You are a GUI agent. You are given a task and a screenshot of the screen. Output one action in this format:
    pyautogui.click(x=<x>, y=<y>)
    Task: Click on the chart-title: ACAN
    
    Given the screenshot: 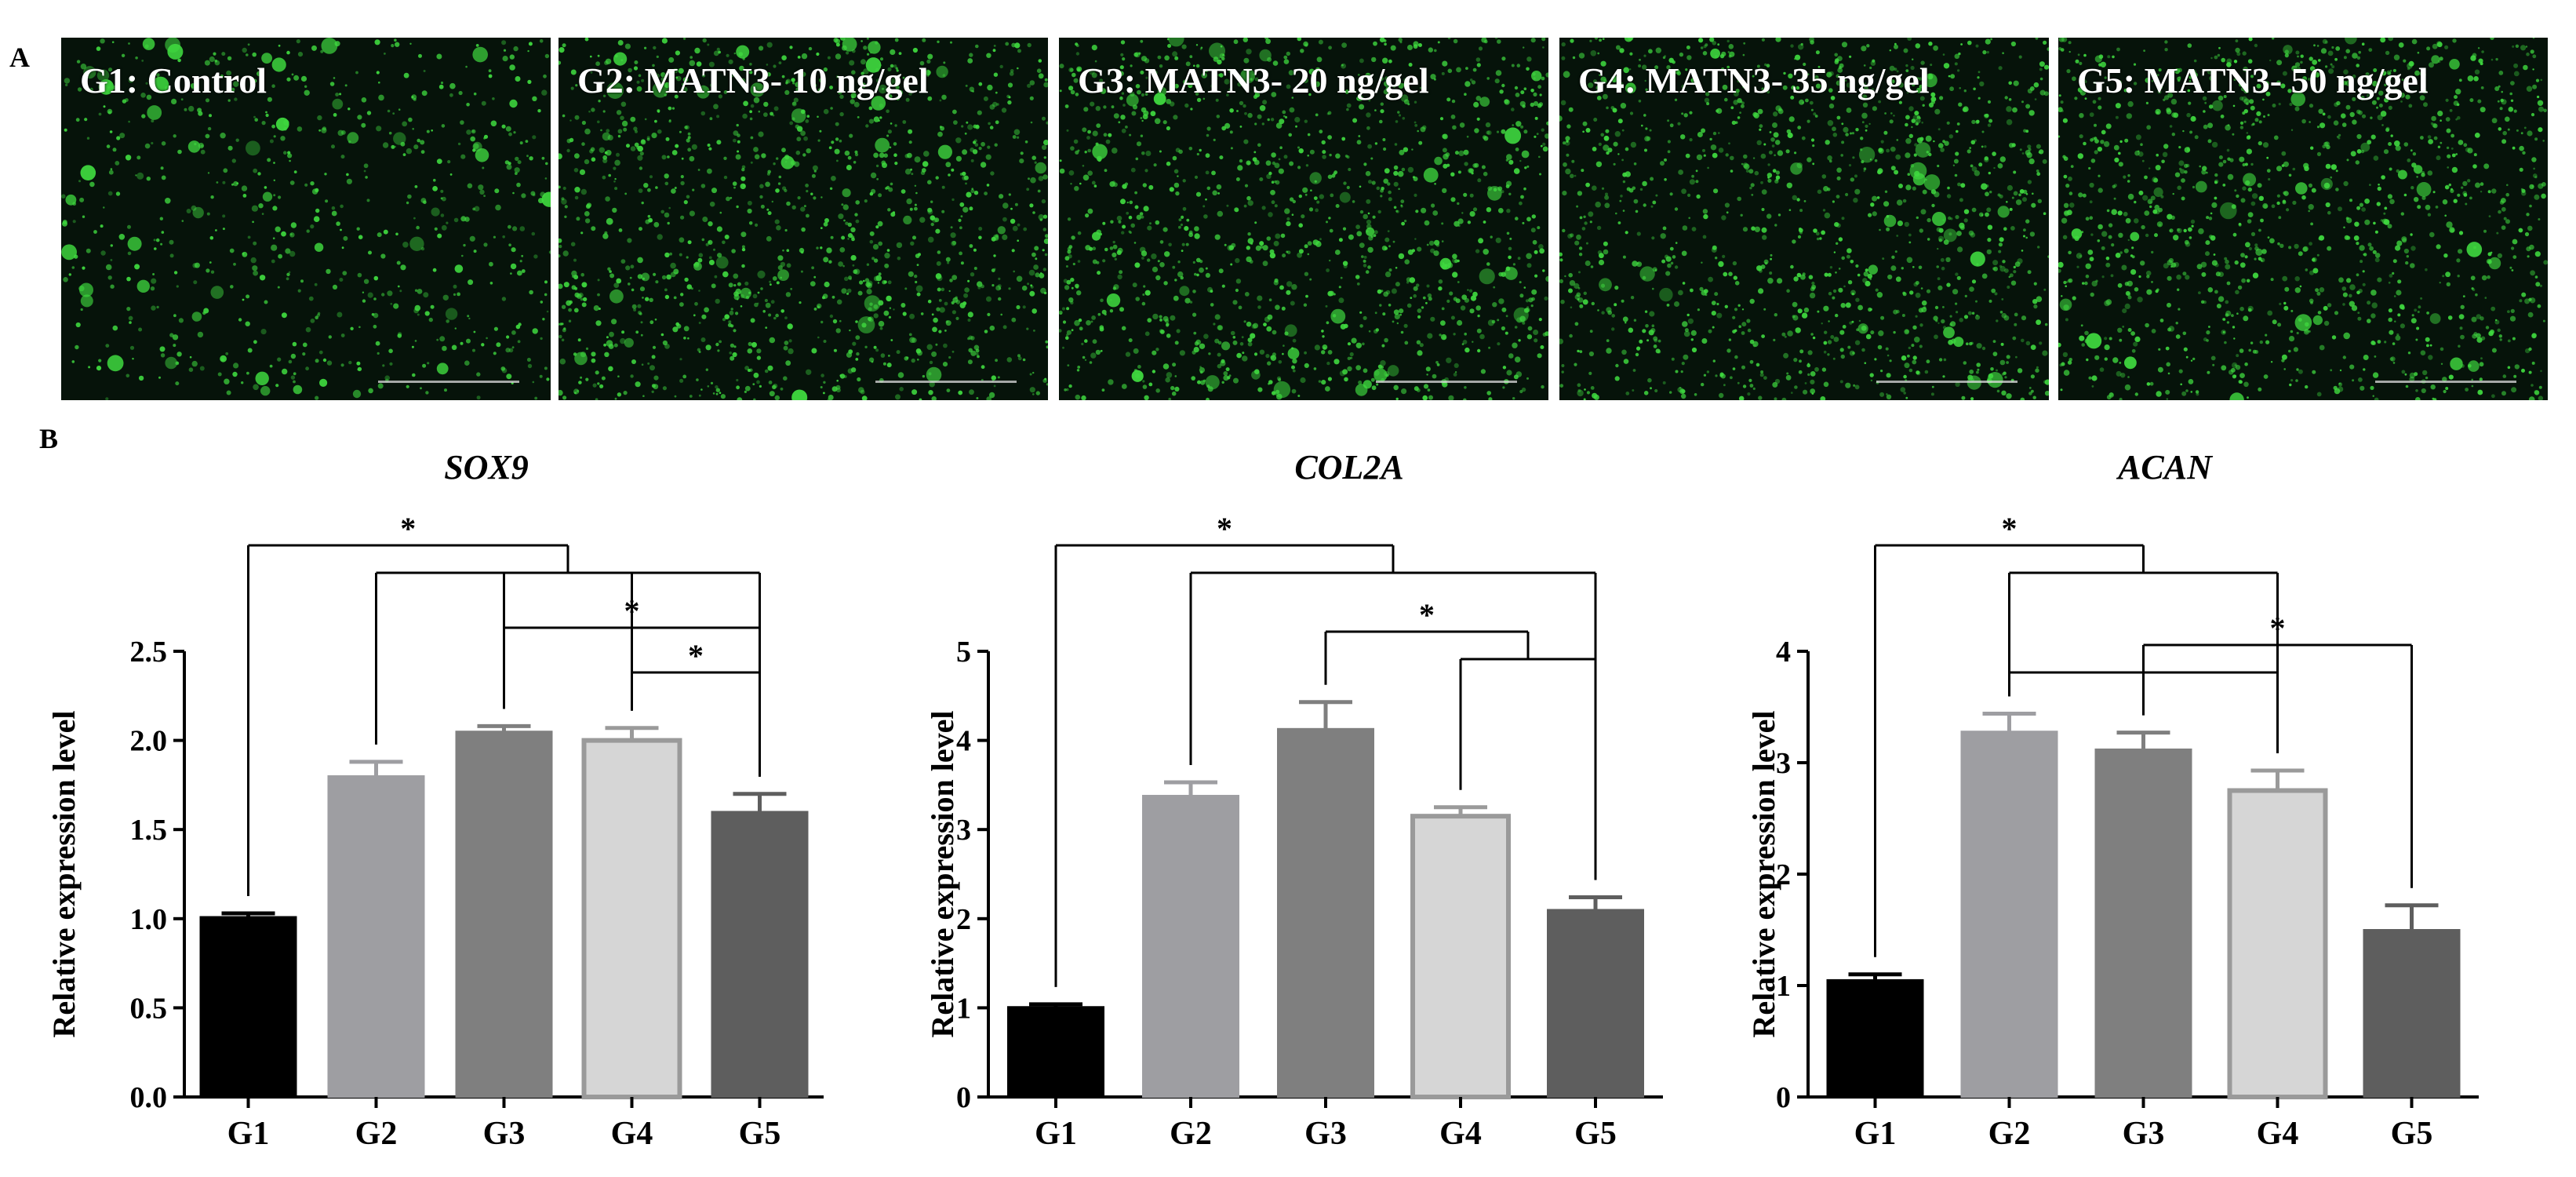 What is the action you would take?
    pyautogui.click(x=2165, y=467)
    